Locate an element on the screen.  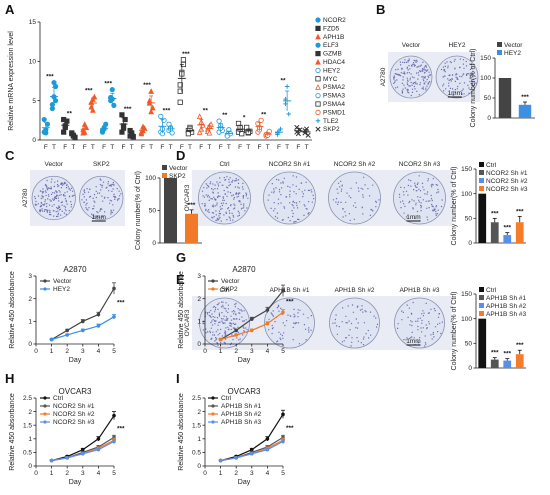
panelE-image-label: Ctrl is located at coordinates (224, 290).